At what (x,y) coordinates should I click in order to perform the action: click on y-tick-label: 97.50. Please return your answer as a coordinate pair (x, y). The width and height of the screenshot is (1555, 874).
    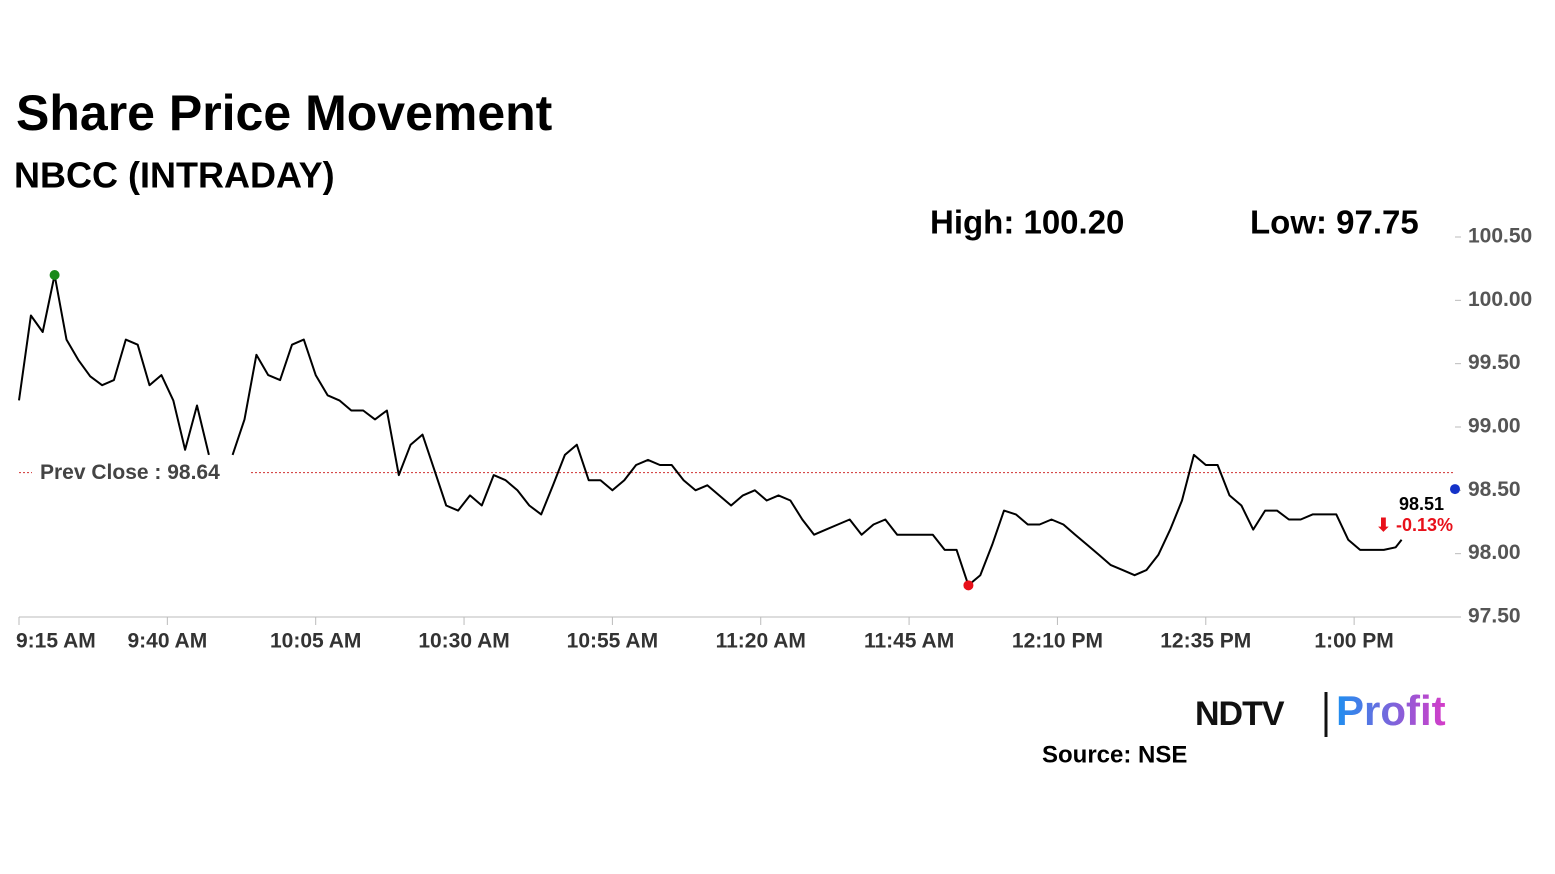
    Looking at the image, I should click on (1494, 616).